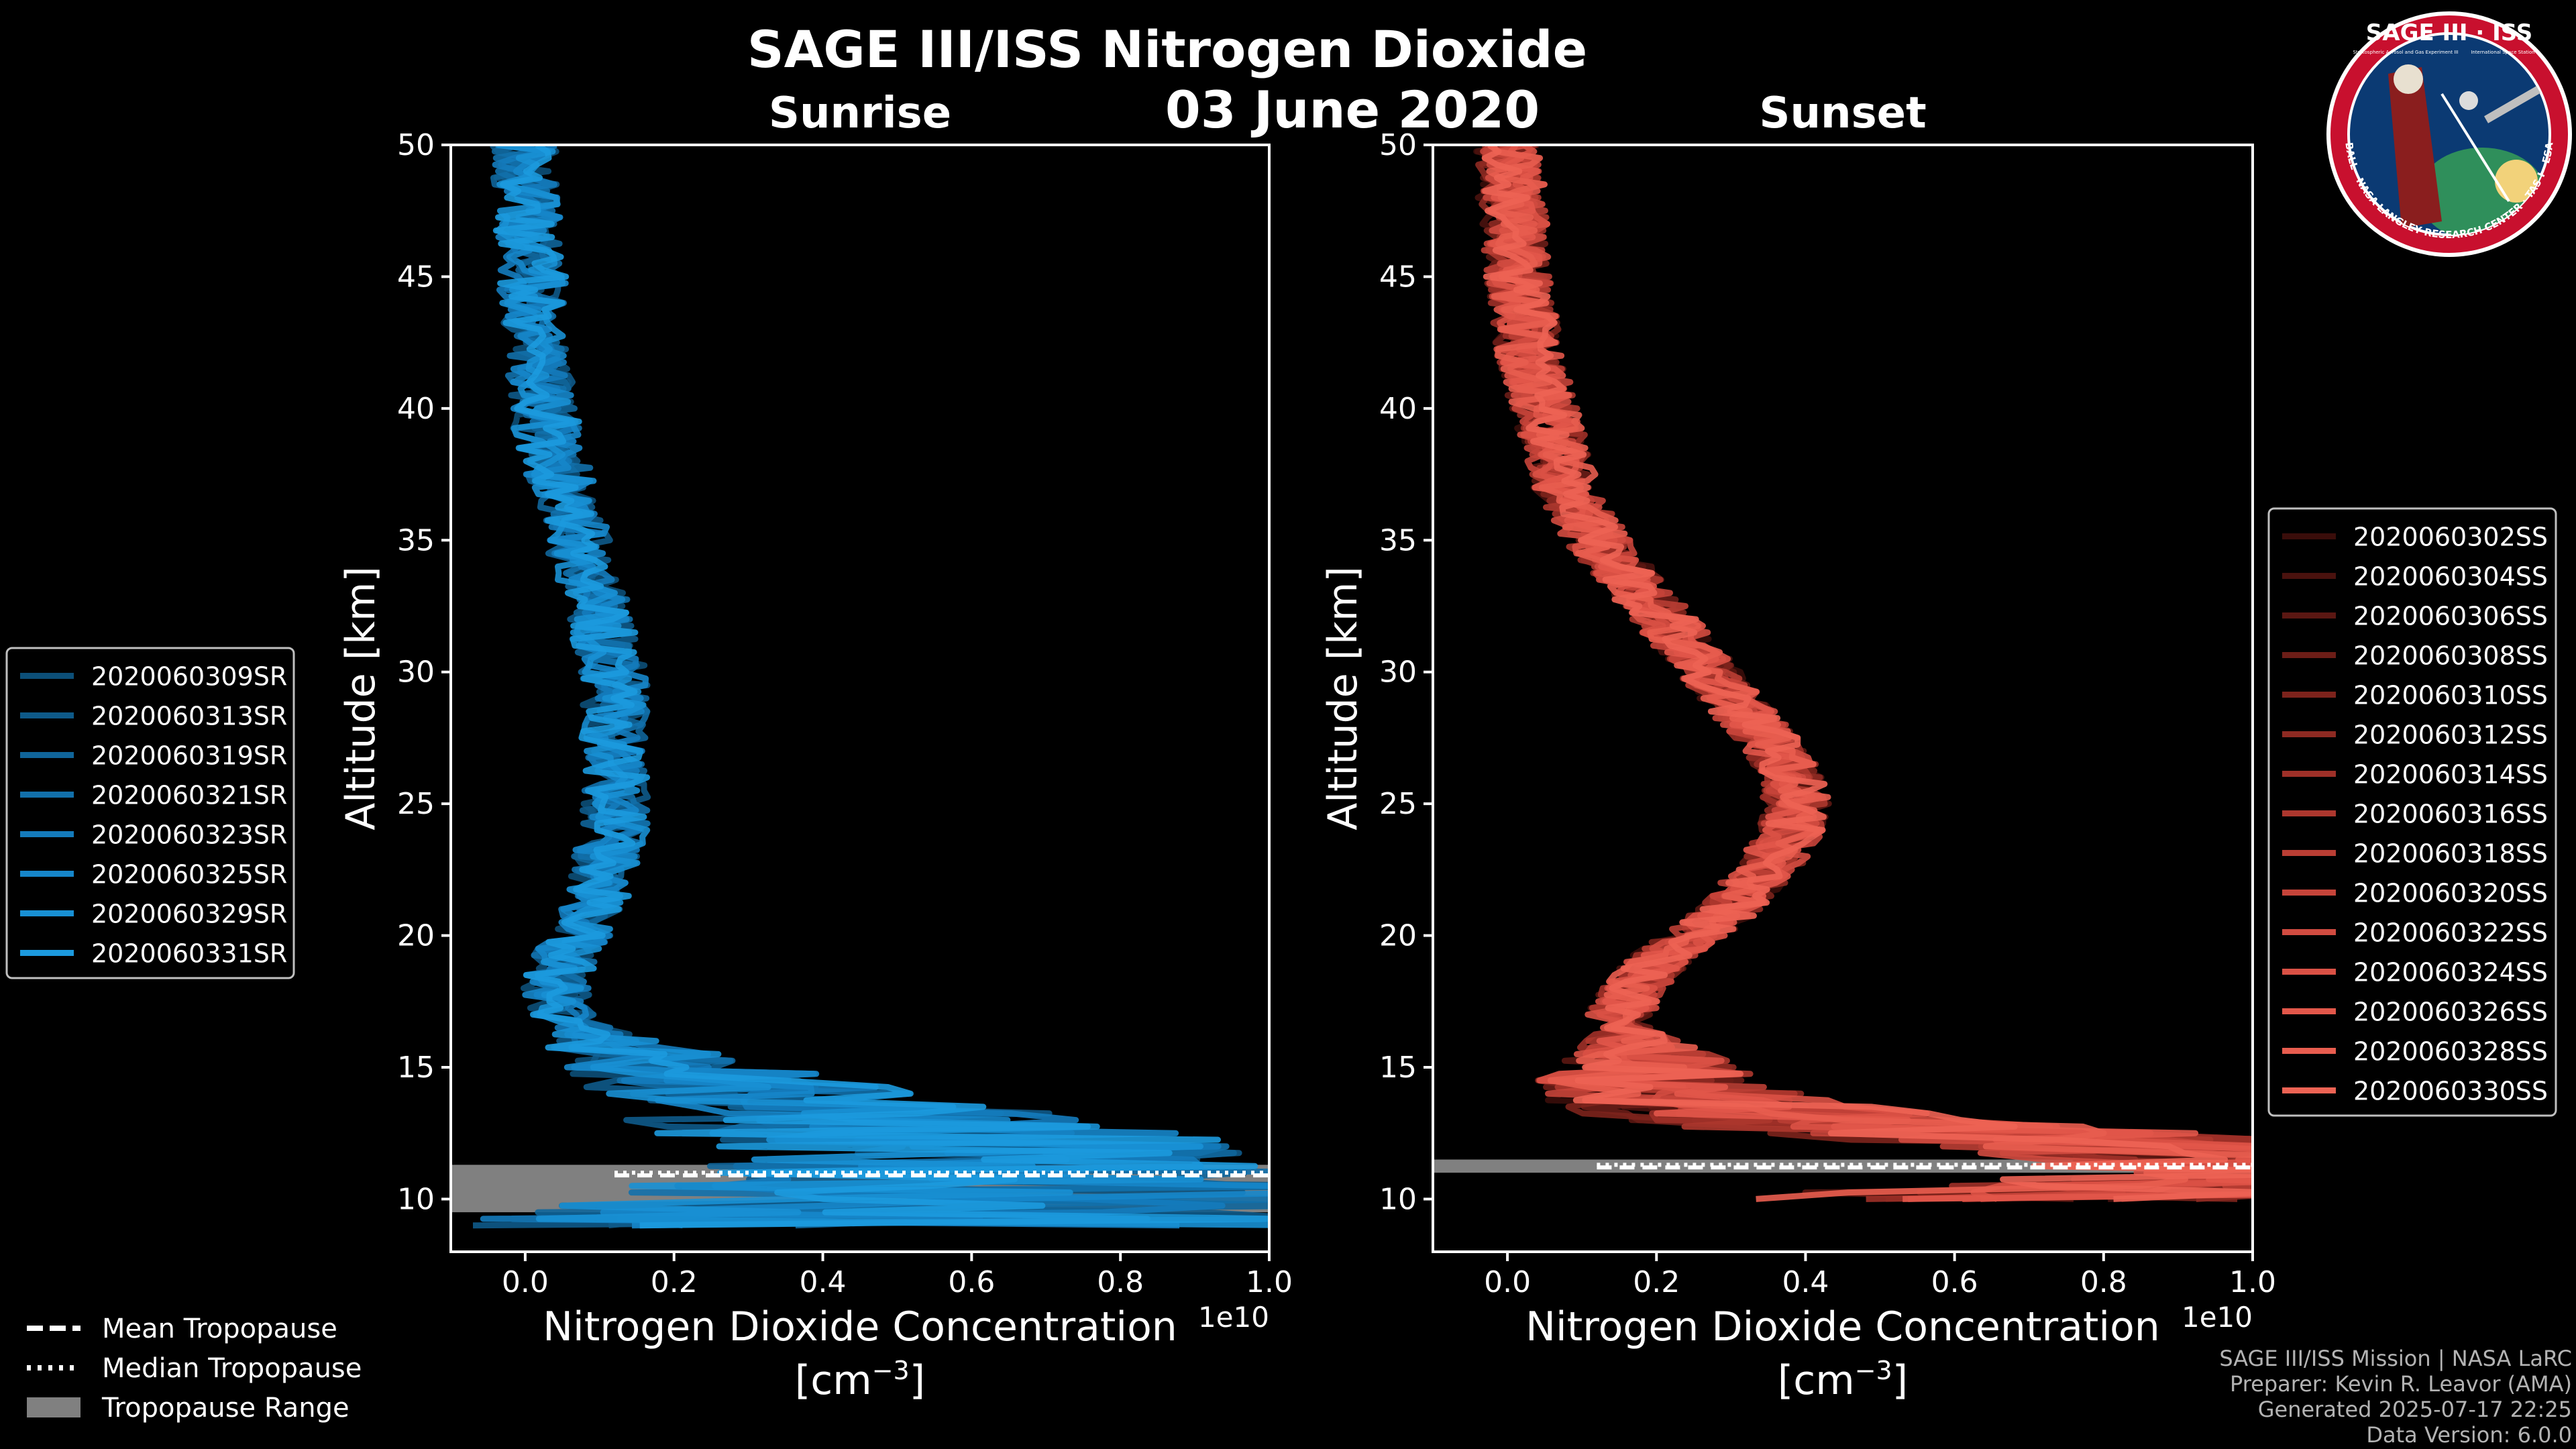  Describe the element at coordinates (2450, 537) in the screenshot. I see `legend-entry-label: 2020060302SS` at that location.